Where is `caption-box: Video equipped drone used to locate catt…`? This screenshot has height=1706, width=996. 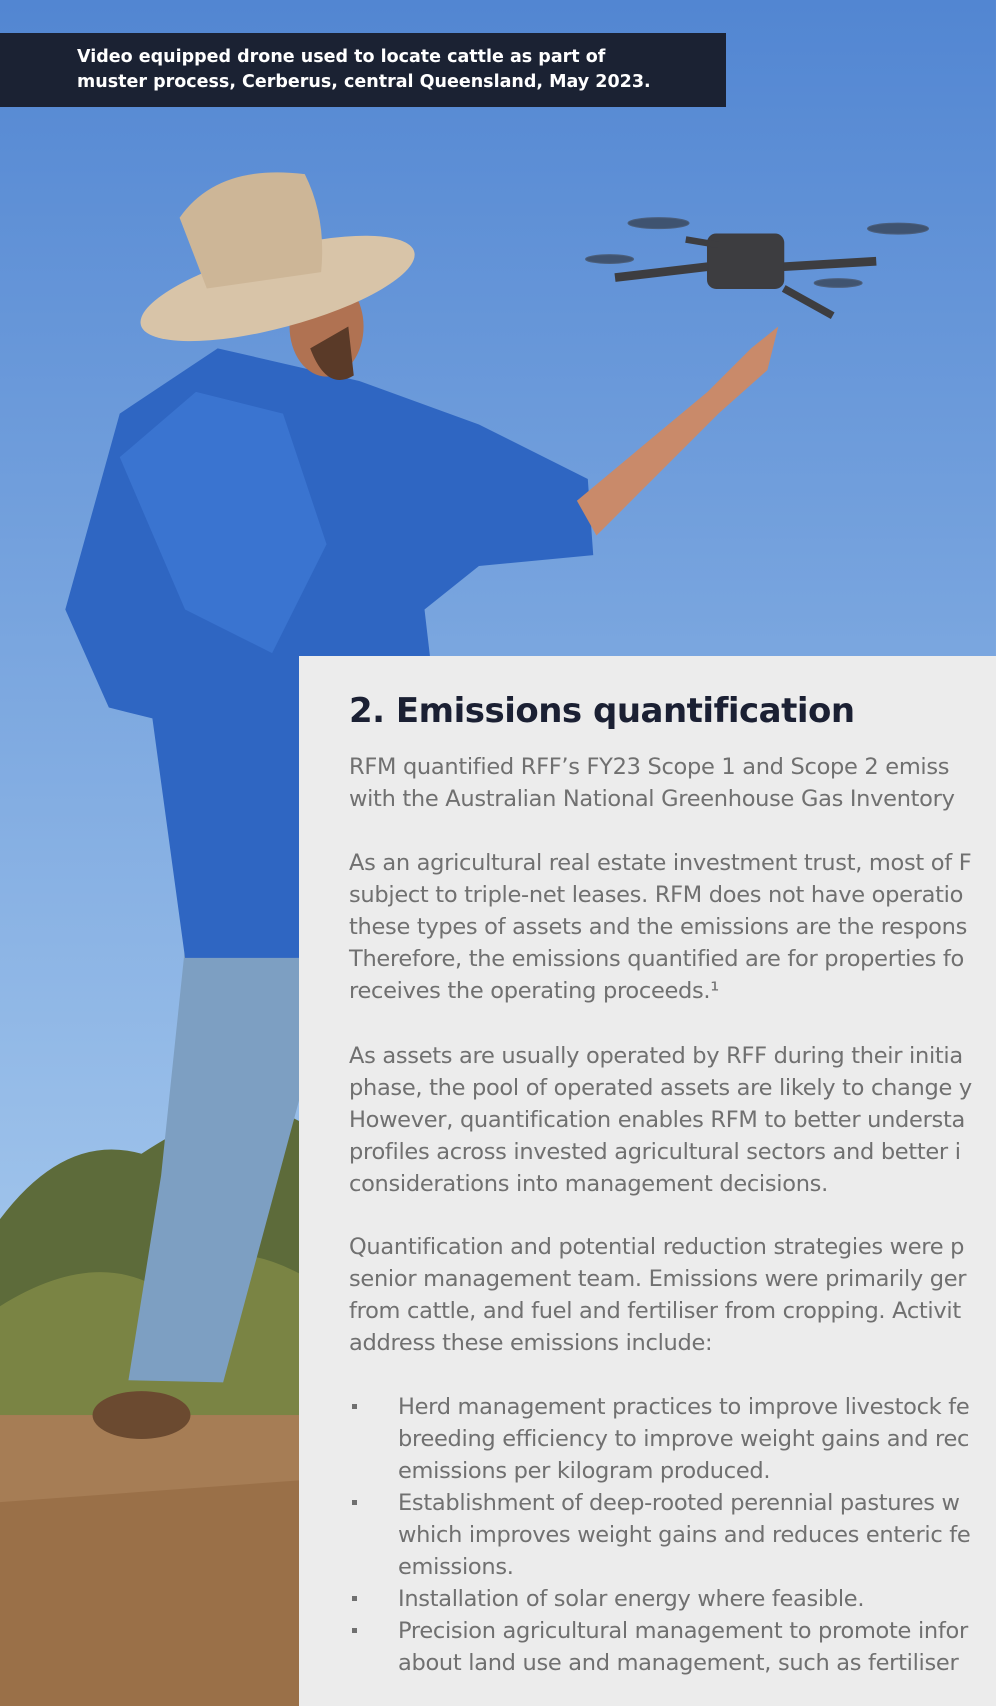 caption-box: Video equipped drone used to locate catt… is located at coordinates (363, 70).